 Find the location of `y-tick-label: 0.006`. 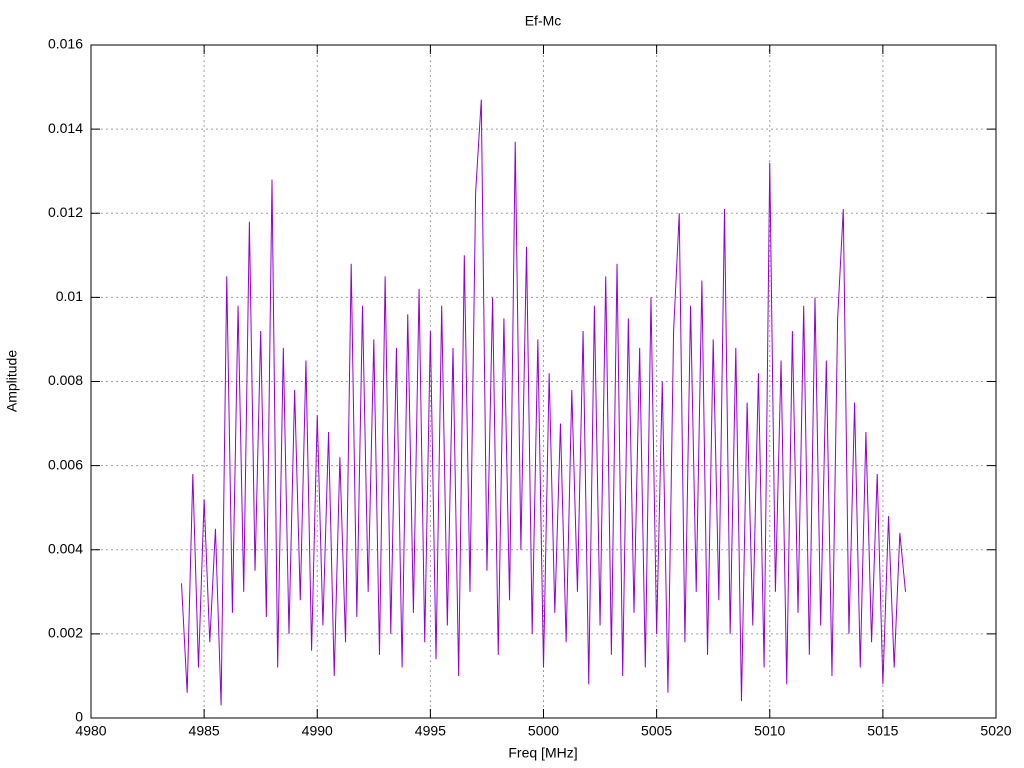

y-tick-label: 0.006 is located at coordinates (65, 464).